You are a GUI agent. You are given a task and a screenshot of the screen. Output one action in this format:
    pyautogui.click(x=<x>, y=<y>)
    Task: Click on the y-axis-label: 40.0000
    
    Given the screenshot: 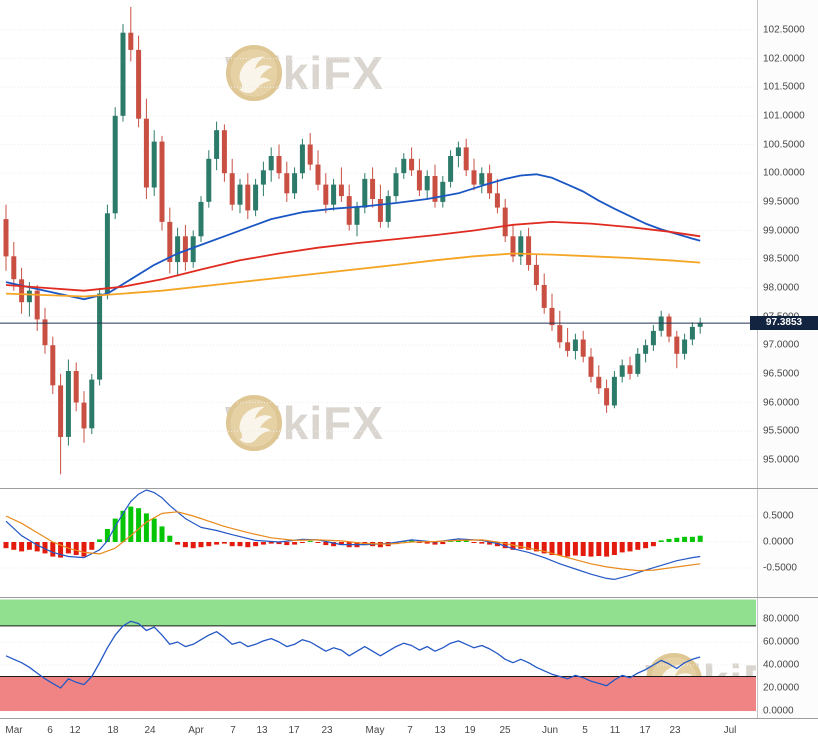 What is the action you would take?
    pyautogui.click(x=781, y=665)
    